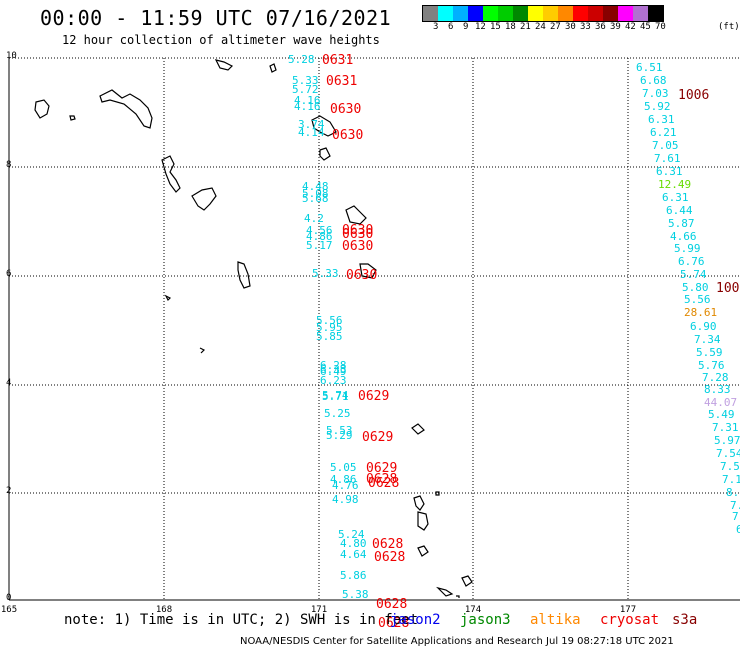 The image size is (740, 650). I want to click on swh-label: 5.72, so click(305, 89).